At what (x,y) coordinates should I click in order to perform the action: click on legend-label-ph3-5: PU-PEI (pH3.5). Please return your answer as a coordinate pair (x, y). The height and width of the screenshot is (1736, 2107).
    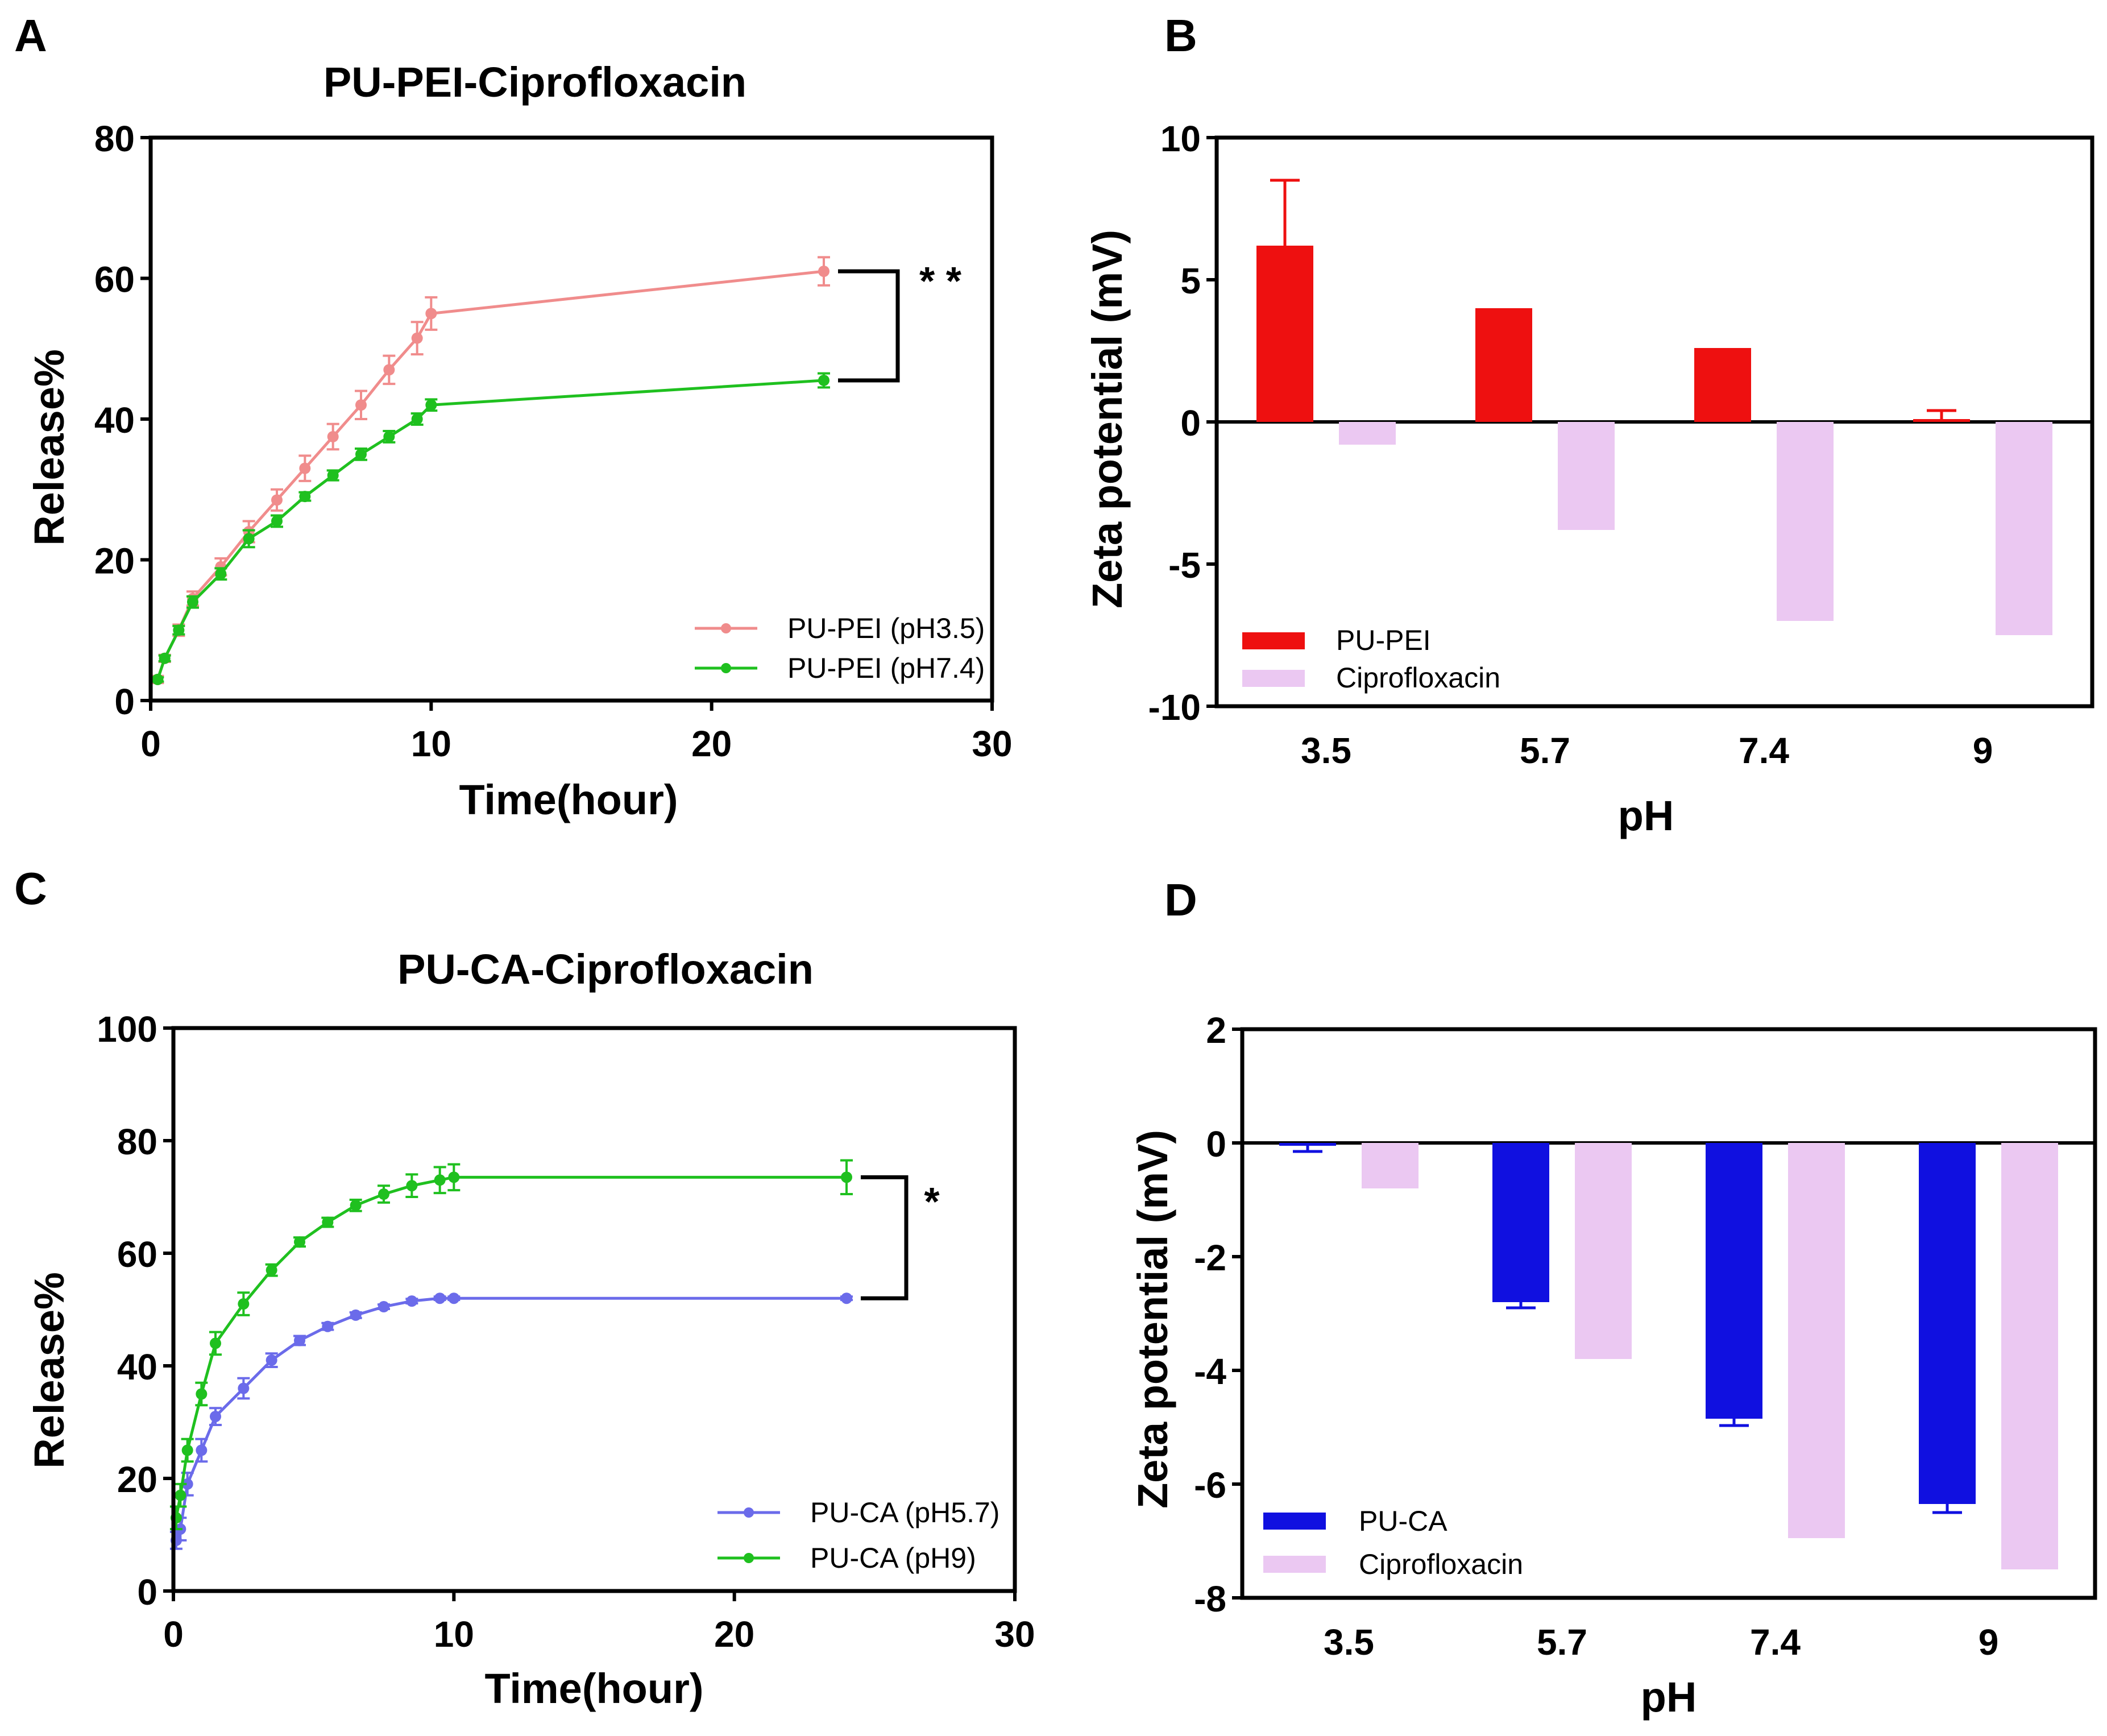
    Looking at the image, I should click on (886, 628).